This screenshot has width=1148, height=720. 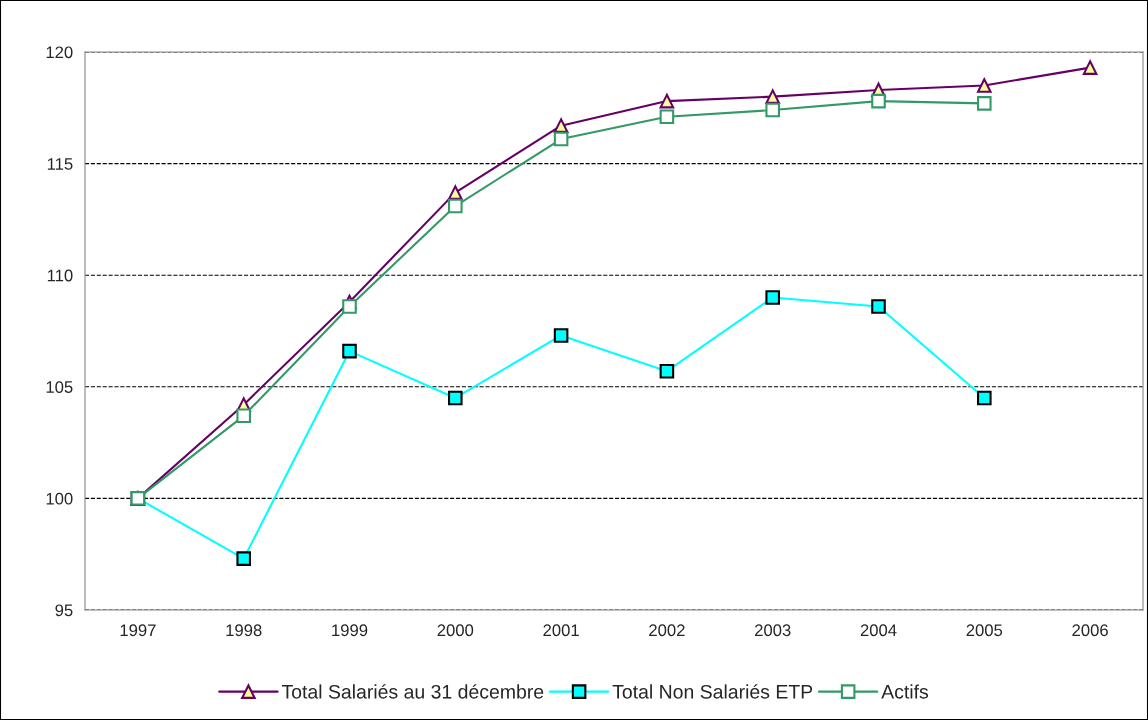 What do you see at coordinates (412, 691) in the screenshot?
I see `legend-label: Total Salariés au 31 décembre` at bounding box center [412, 691].